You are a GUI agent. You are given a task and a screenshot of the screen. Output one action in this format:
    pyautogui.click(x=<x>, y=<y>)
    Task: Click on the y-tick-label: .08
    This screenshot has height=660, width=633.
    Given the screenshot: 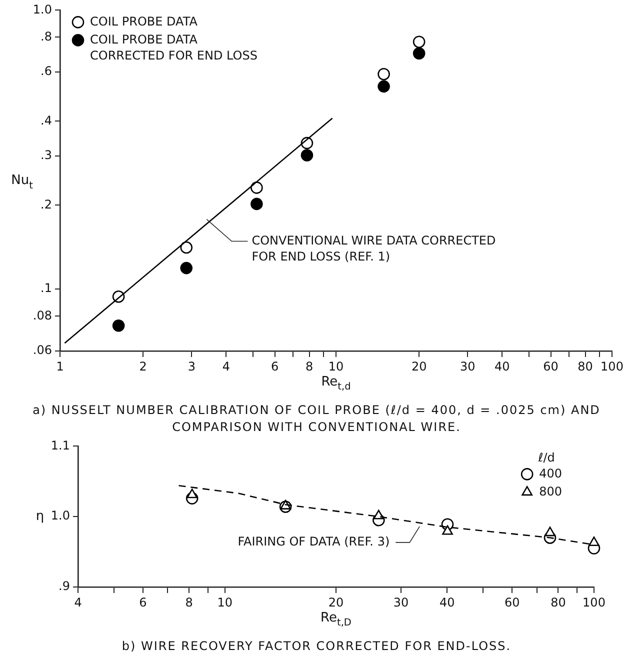 What is the action you would take?
    pyautogui.click(x=42, y=315)
    